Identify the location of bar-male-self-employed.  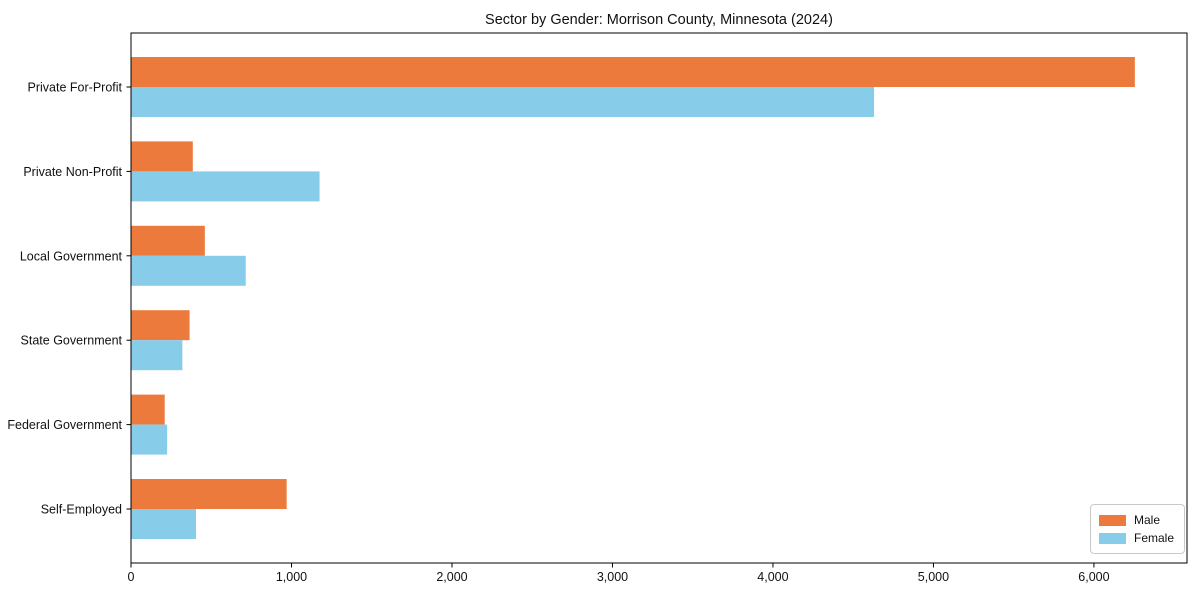
(209, 494).